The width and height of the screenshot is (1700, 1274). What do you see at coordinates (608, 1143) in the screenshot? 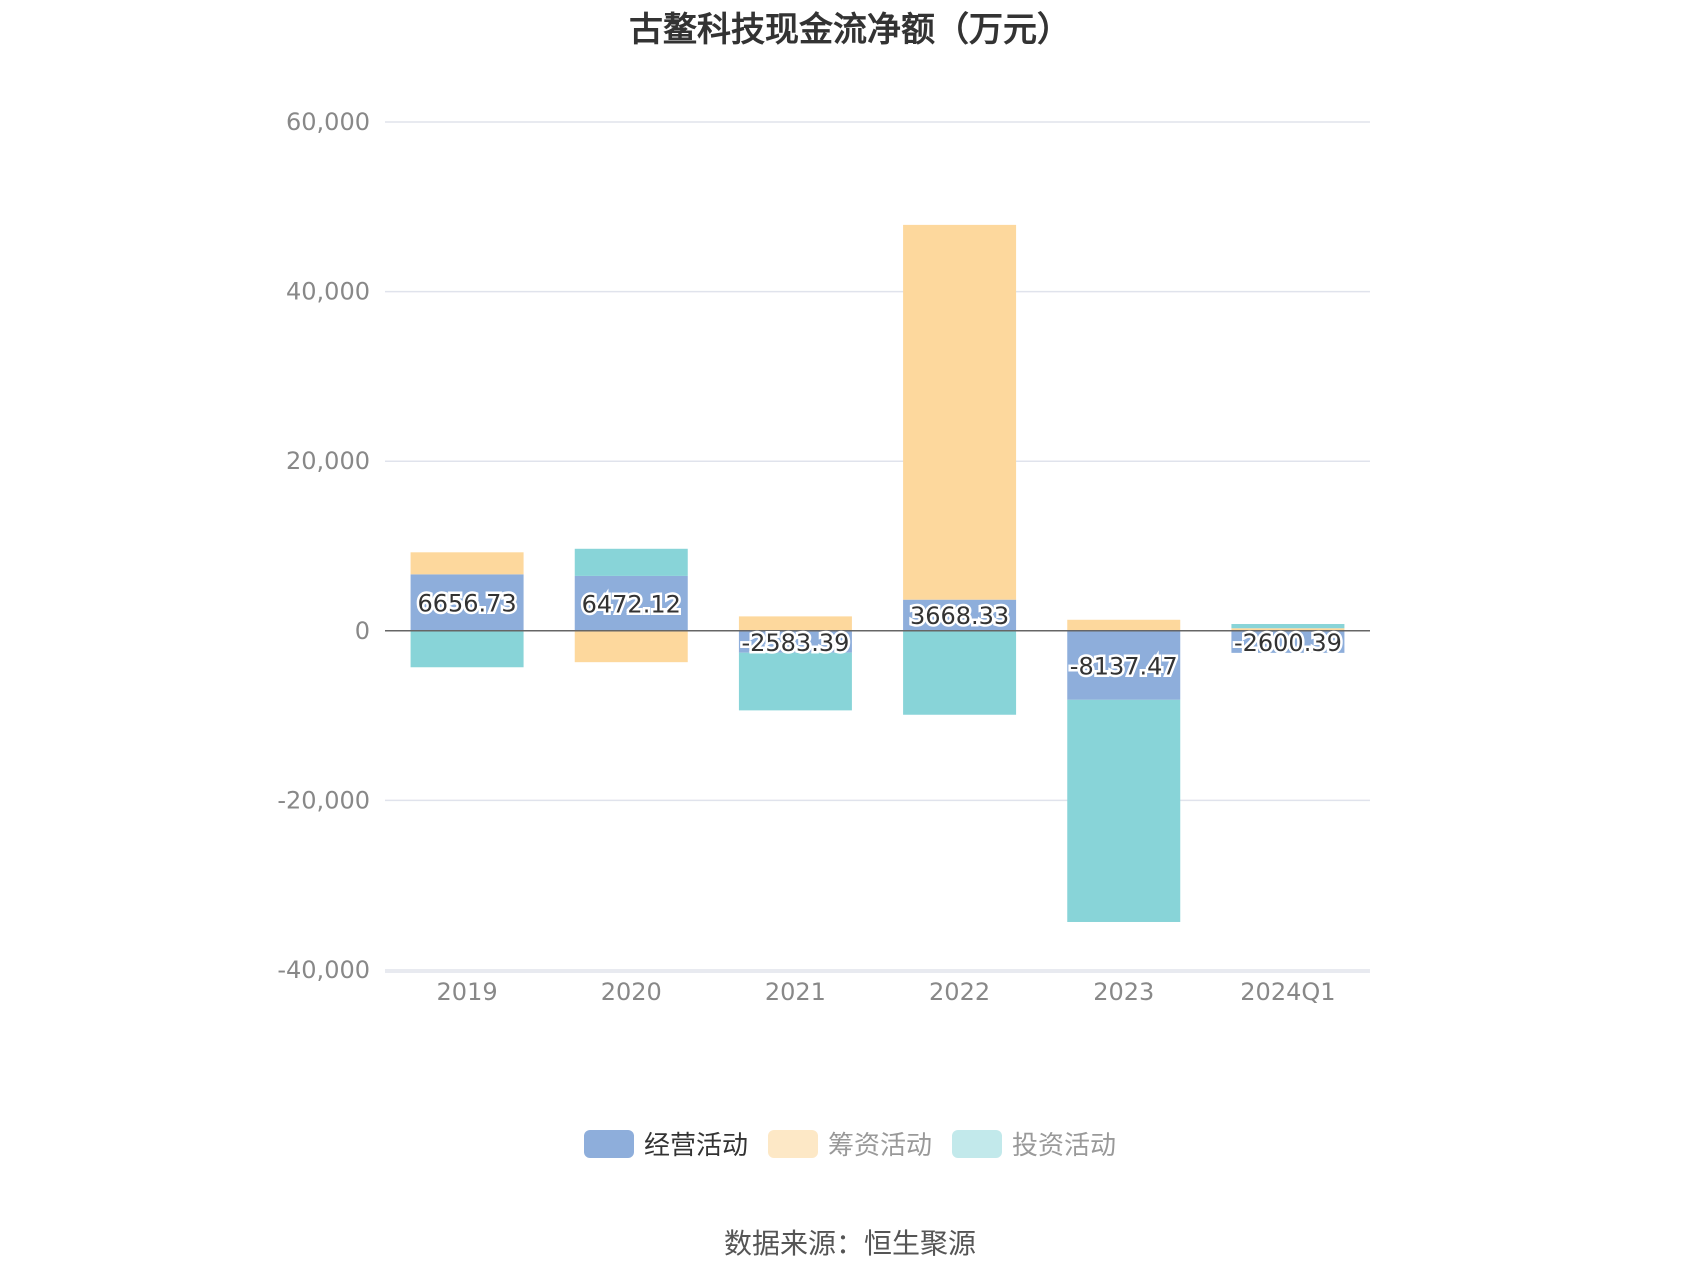
I see `legend-swatch-operating` at bounding box center [608, 1143].